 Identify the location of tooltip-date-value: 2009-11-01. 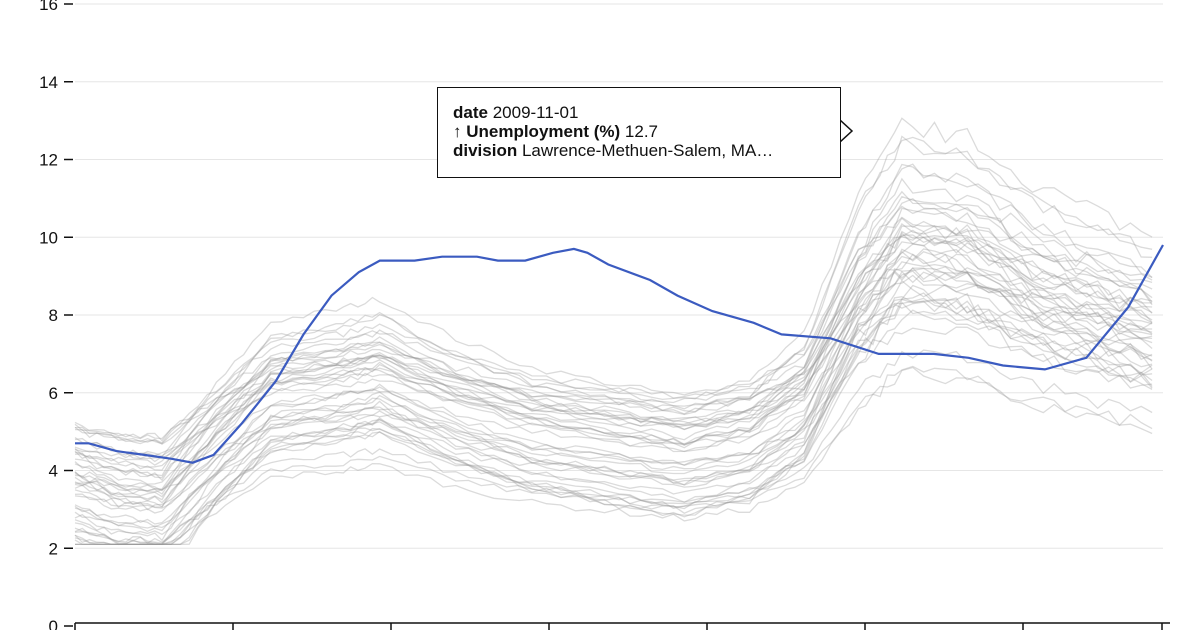
(535, 112).